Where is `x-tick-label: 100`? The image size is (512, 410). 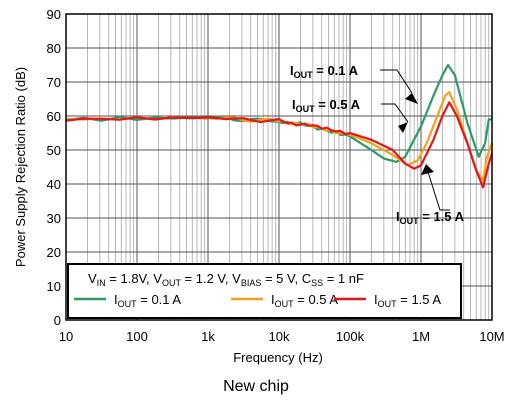 x-tick-label: 100 is located at coordinates (137, 336).